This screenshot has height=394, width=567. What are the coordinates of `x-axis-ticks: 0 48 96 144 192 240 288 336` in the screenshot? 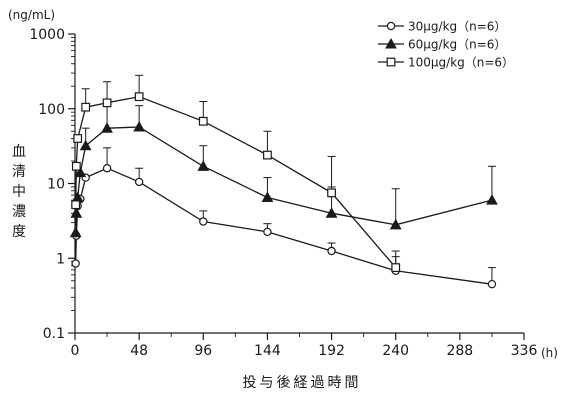 It's located at (304, 346).